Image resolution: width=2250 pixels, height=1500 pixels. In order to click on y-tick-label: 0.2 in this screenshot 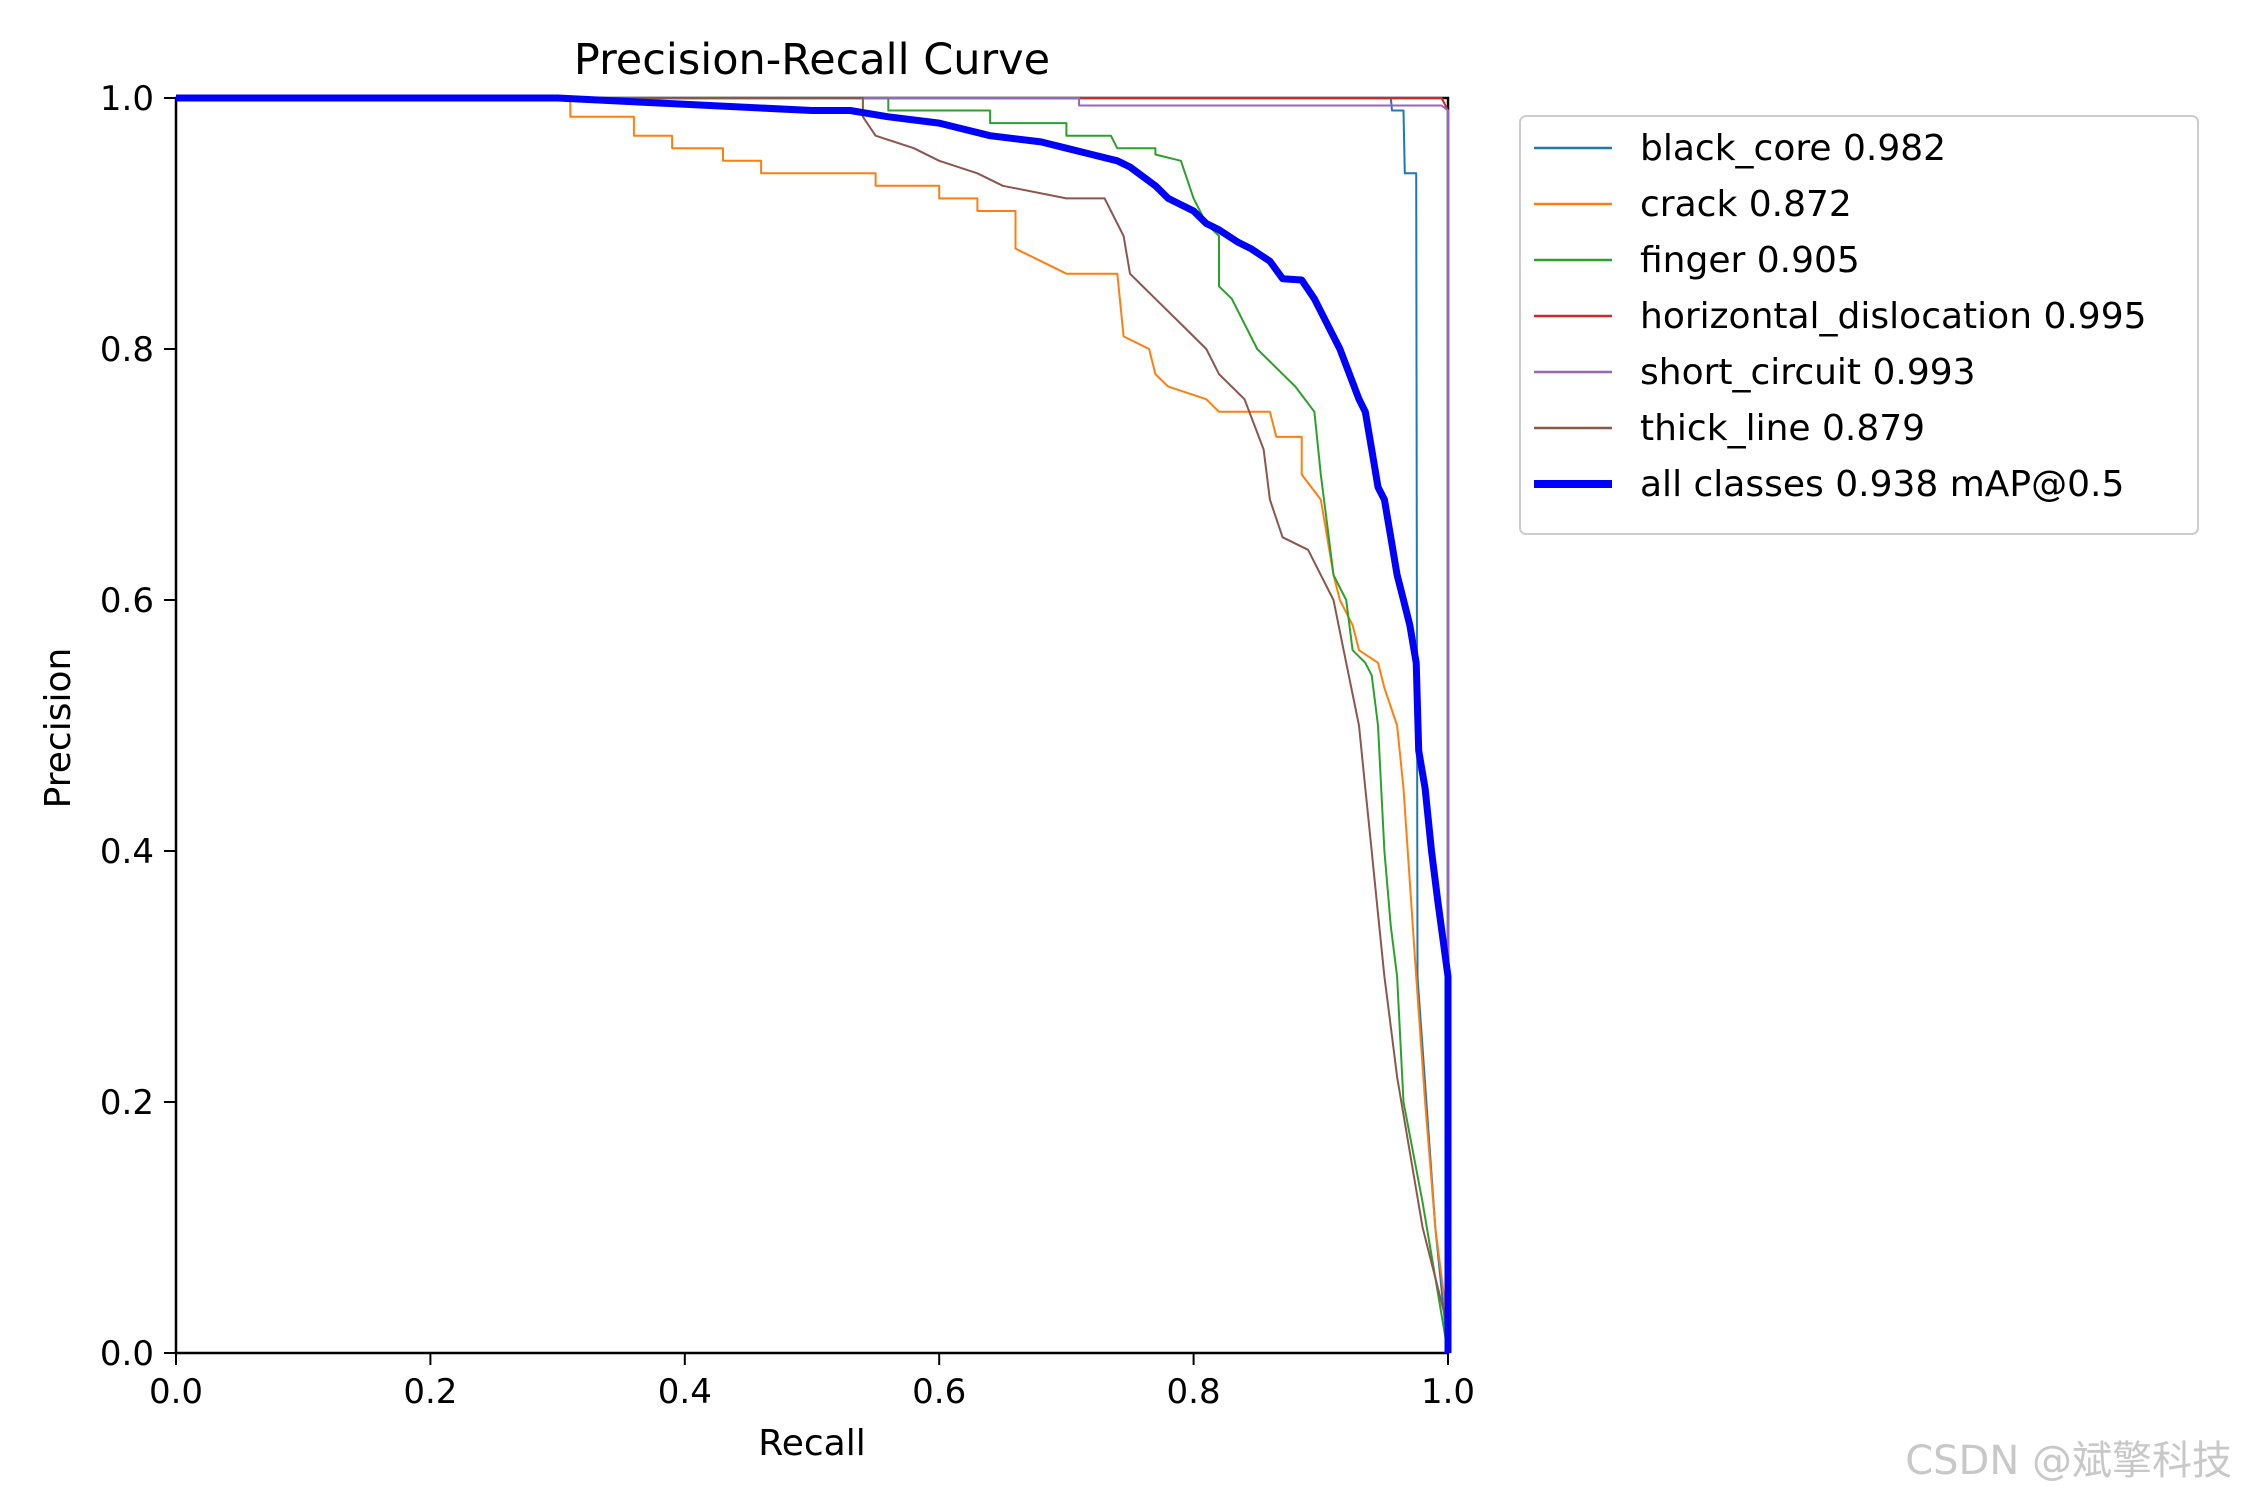, I will do `click(127, 1103)`.